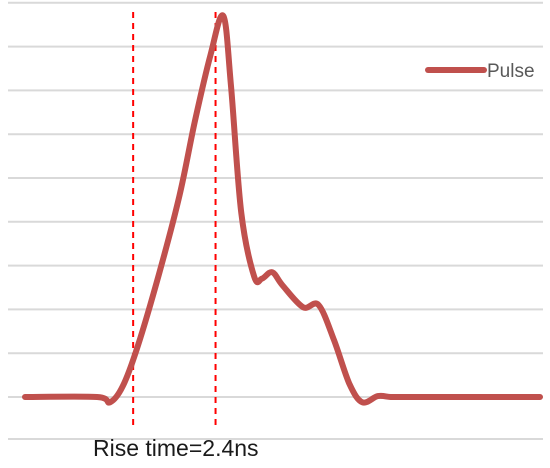 Image resolution: width=550 pixels, height=468 pixels. What do you see at coordinates (174, 221) in the screenshot?
I see `rise-time-markers` at bounding box center [174, 221].